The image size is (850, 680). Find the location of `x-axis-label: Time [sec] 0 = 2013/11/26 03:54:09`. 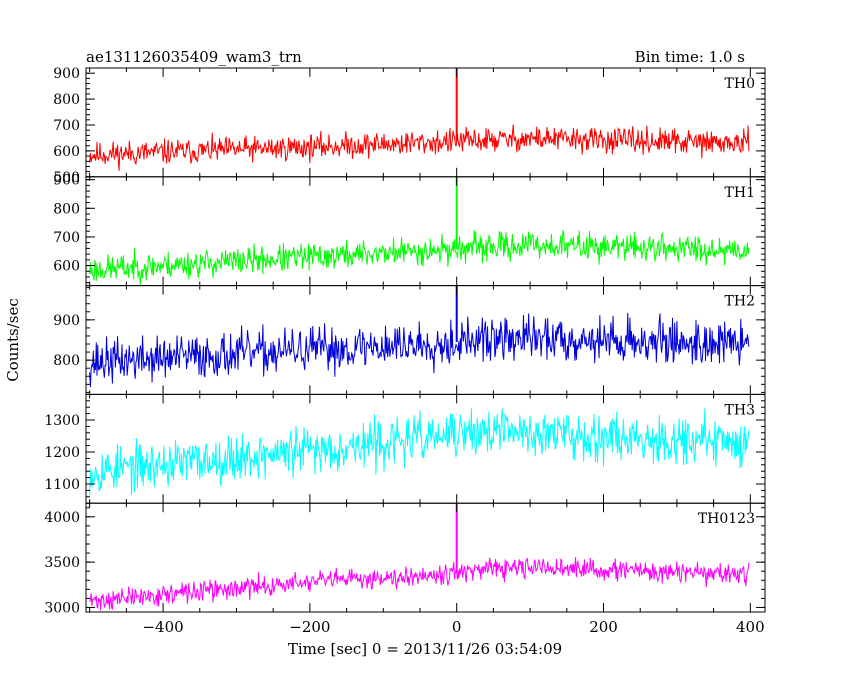

x-axis-label: Time [sec] 0 = 2013/11/26 03:54:09 is located at coordinates (425, 649).